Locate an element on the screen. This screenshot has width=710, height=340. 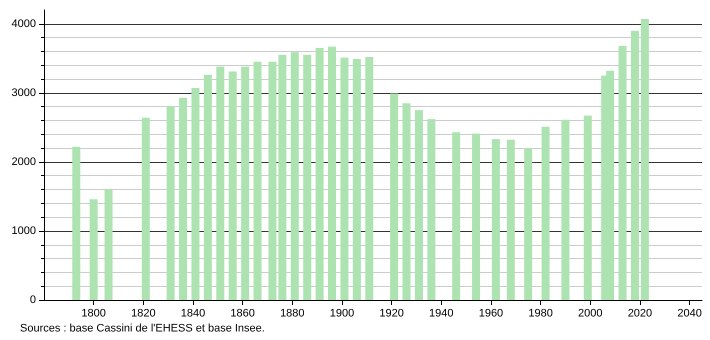
y-tick-label: 4000 is located at coordinates (24, 24).